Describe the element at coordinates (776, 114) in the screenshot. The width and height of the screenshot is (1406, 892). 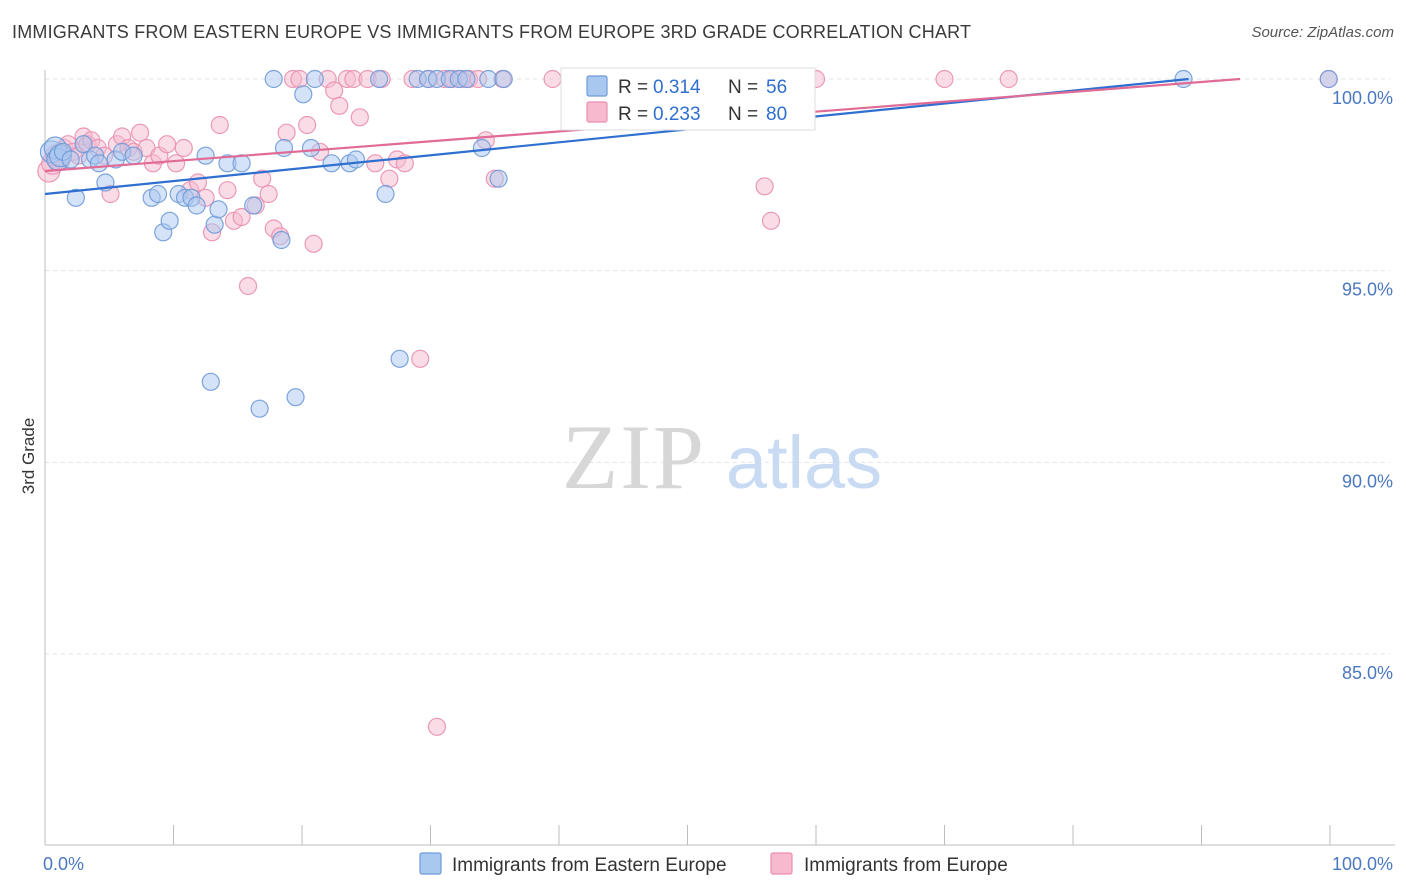
I see `legend-n-value-pink: 80` at that location.